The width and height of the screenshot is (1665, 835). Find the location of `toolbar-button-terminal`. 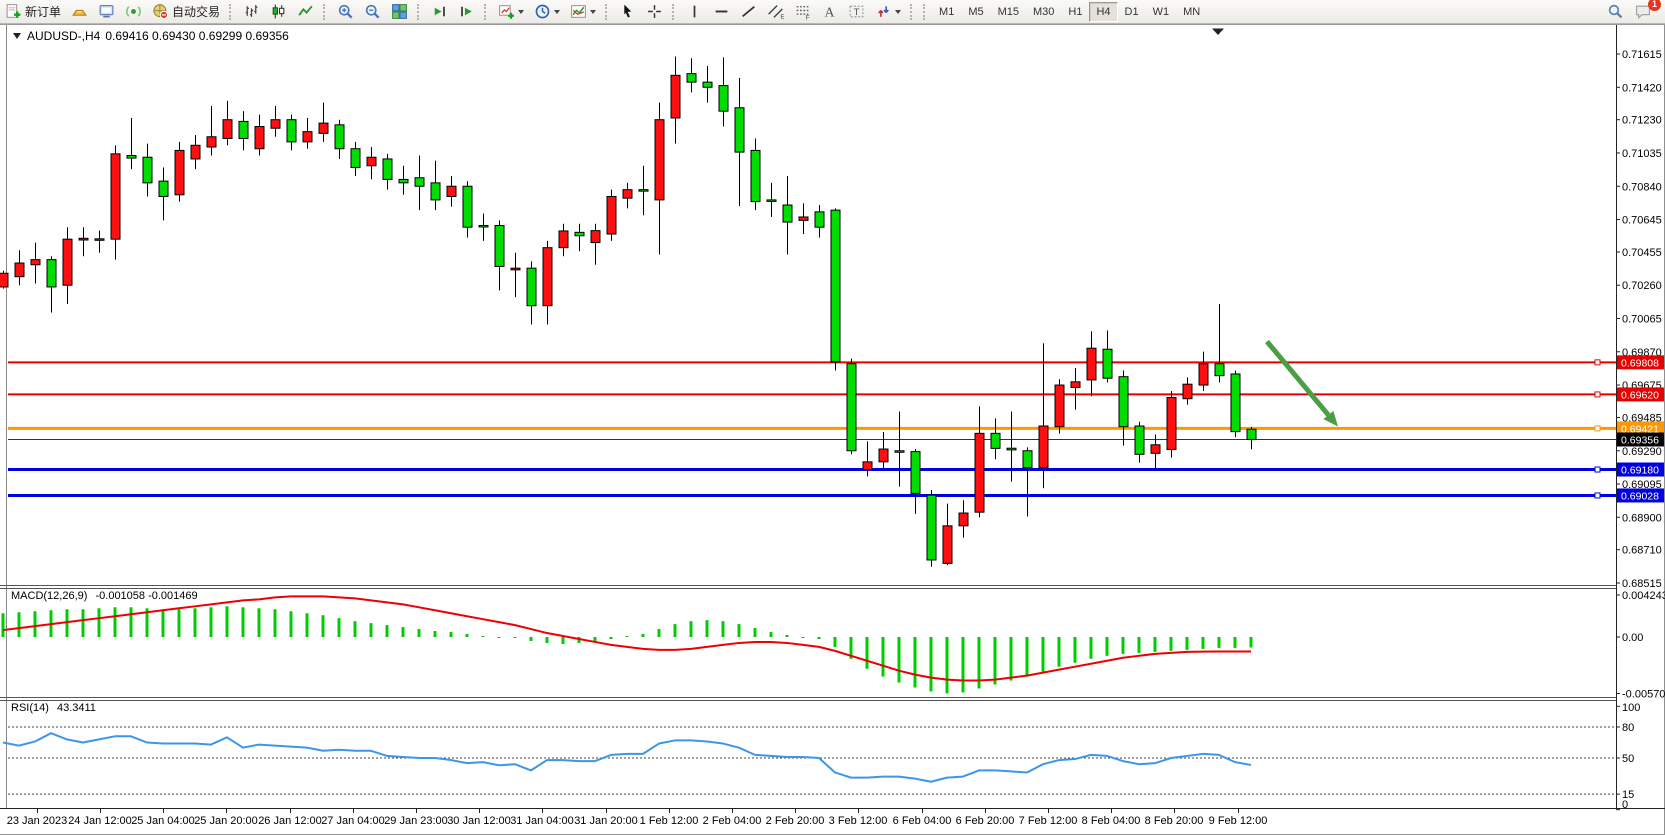

toolbar-button-terminal is located at coordinates (106, 12).